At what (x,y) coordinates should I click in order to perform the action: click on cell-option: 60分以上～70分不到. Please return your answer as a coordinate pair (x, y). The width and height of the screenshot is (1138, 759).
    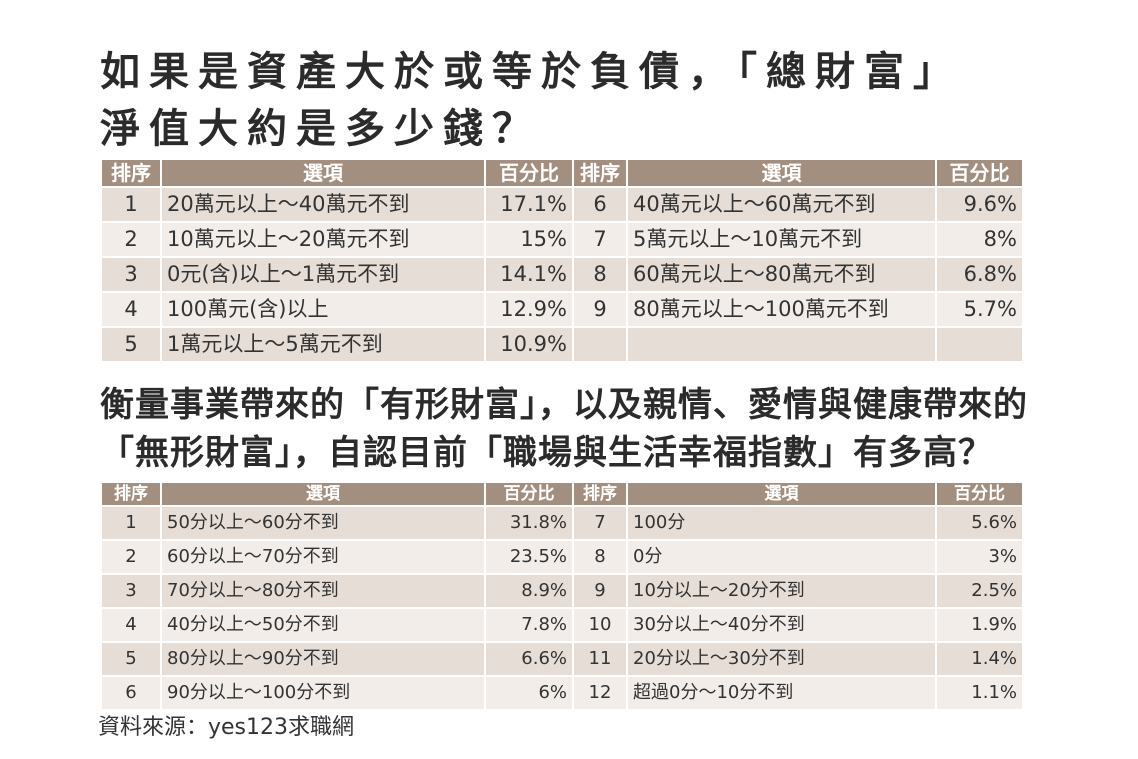
    Looking at the image, I should click on (323, 557).